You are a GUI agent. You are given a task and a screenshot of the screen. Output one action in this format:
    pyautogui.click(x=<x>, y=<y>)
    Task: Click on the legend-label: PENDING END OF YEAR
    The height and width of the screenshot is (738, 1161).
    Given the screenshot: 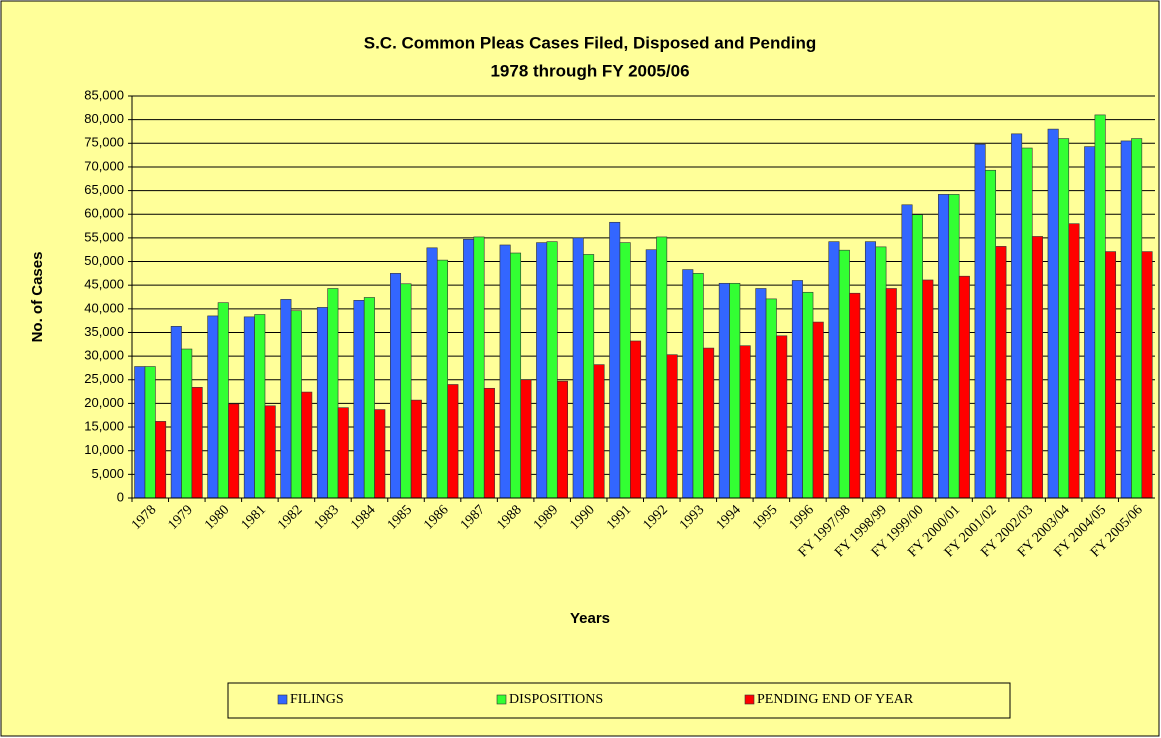 What is the action you would take?
    pyautogui.click(x=835, y=699)
    